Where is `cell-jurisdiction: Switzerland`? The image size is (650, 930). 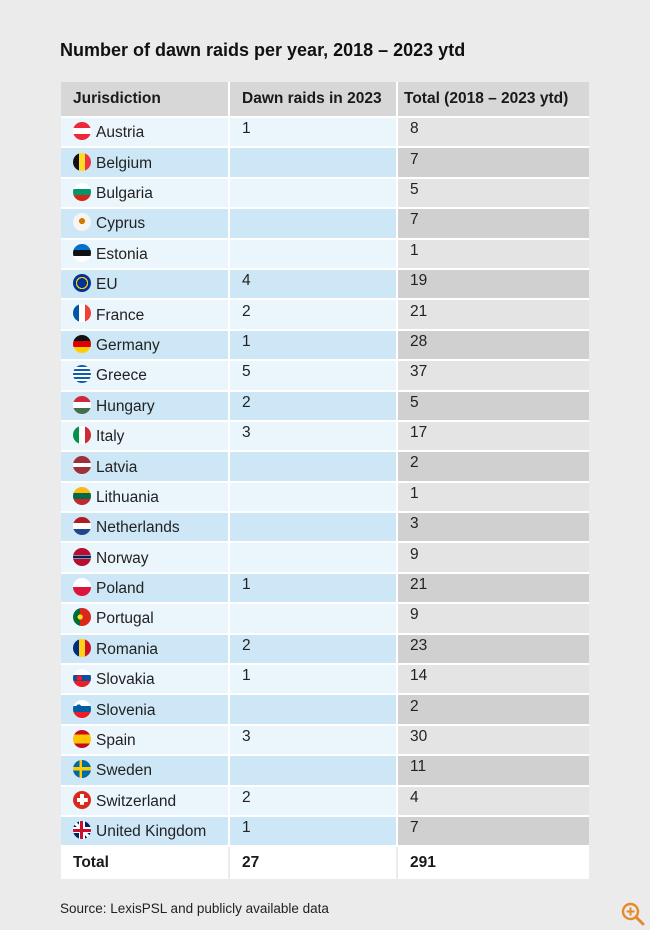
cell-jurisdiction: Switzerland is located at coordinates (145, 800).